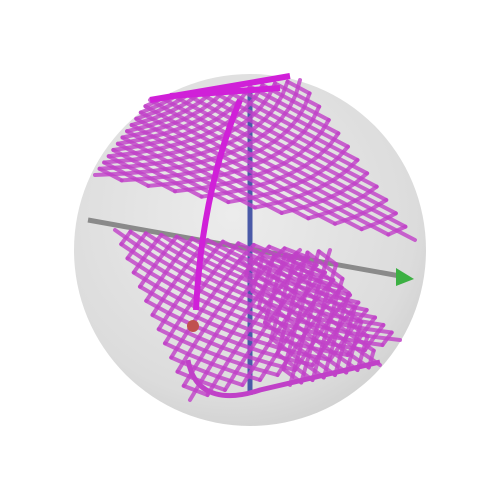 The width and height of the screenshot is (500, 500). I want to click on axis-arrow, so click(405, 277).